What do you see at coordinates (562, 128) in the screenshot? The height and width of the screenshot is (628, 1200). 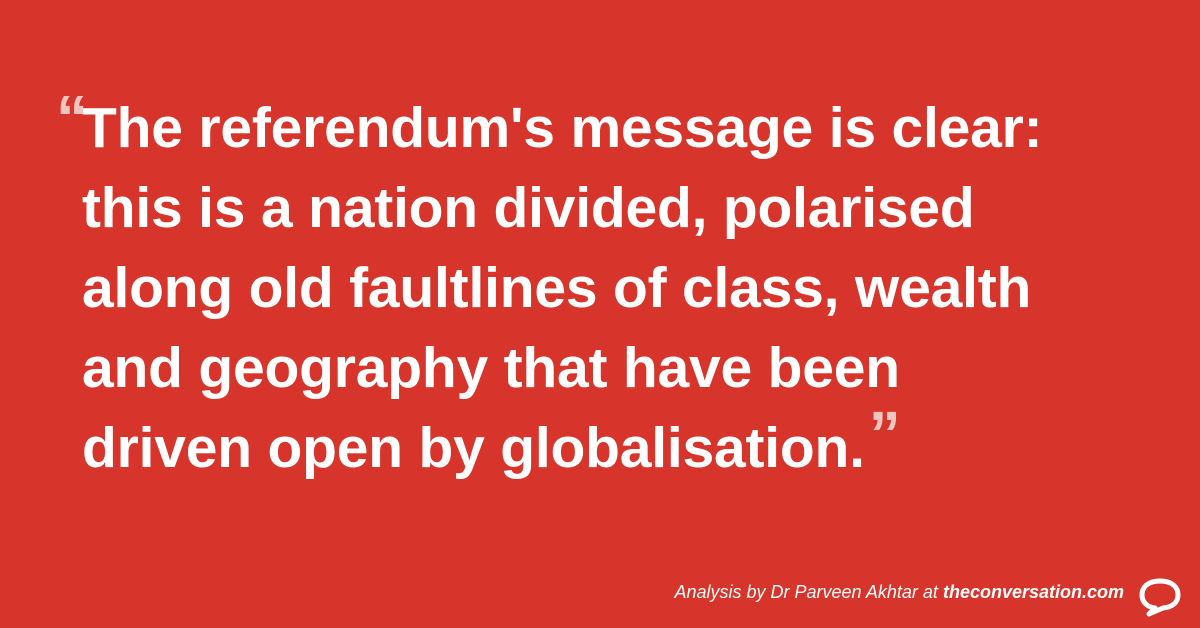 I see `quote-line-1: The referendum's message is clear:` at bounding box center [562, 128].